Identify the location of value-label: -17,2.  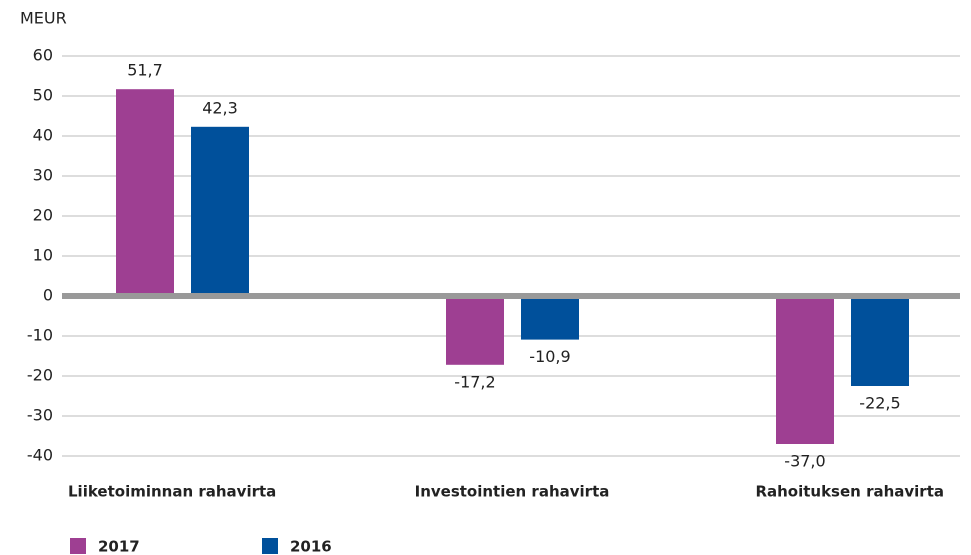
(474, 381).